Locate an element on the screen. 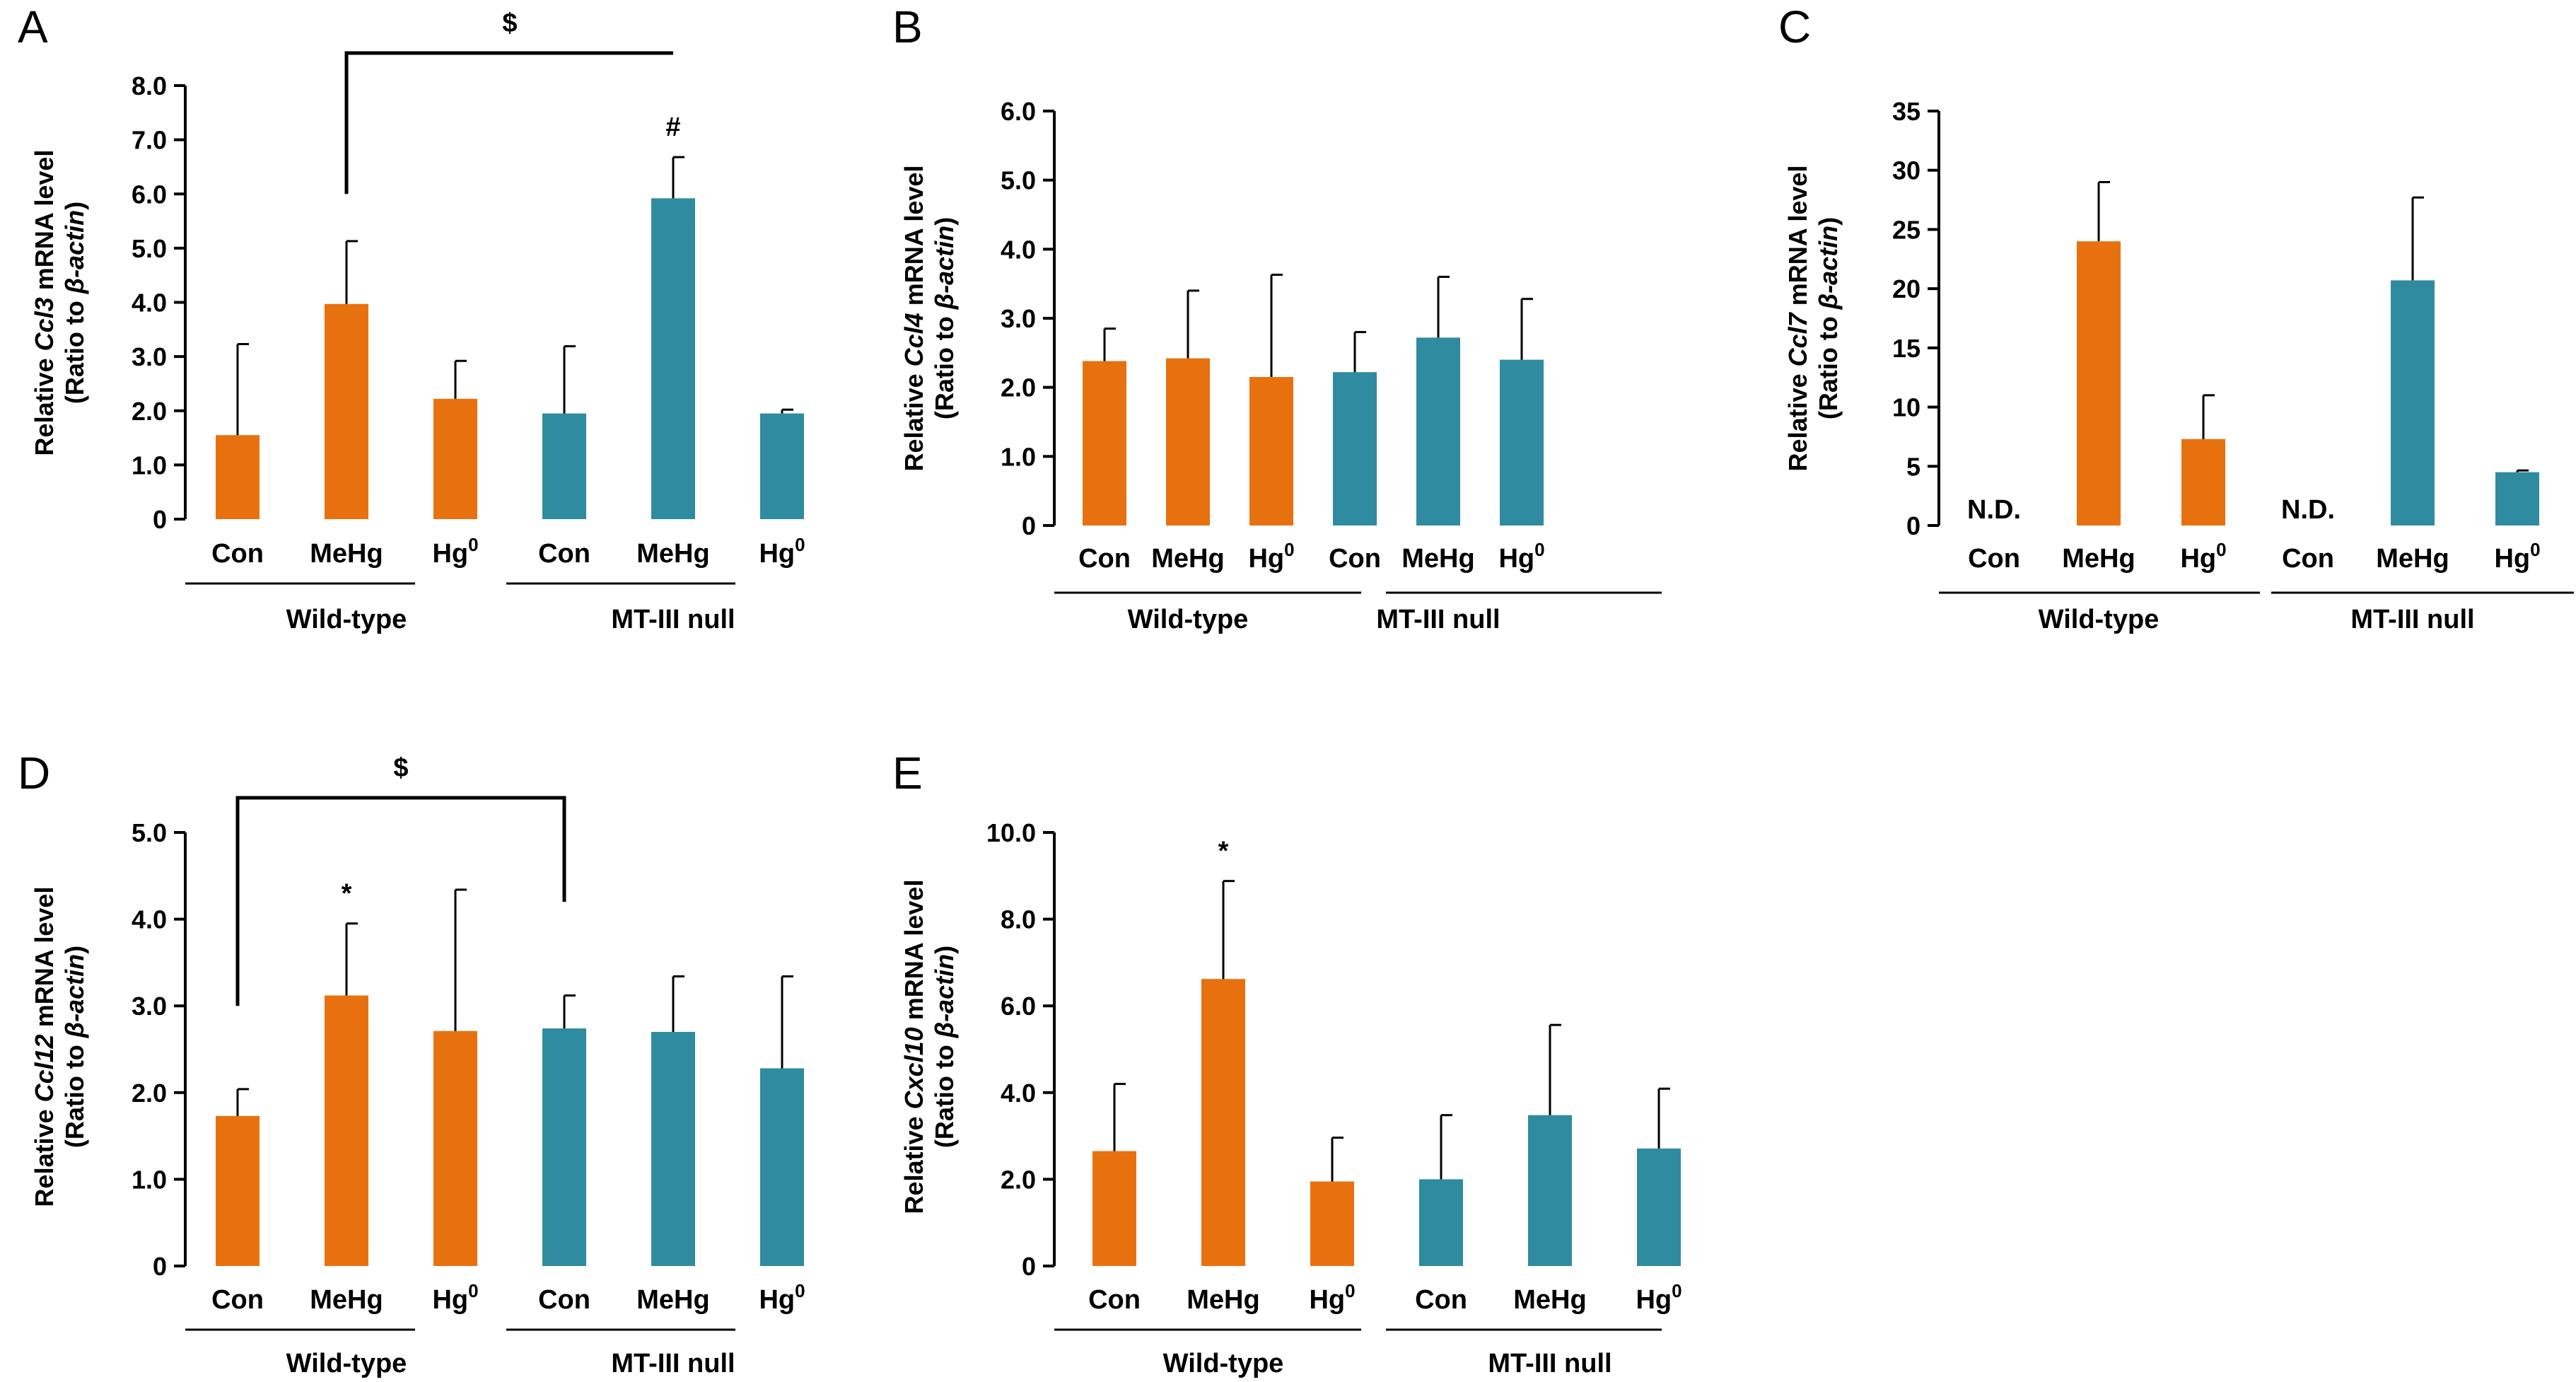  y-tick-label: 30 is located at coordinates (1907, 170).